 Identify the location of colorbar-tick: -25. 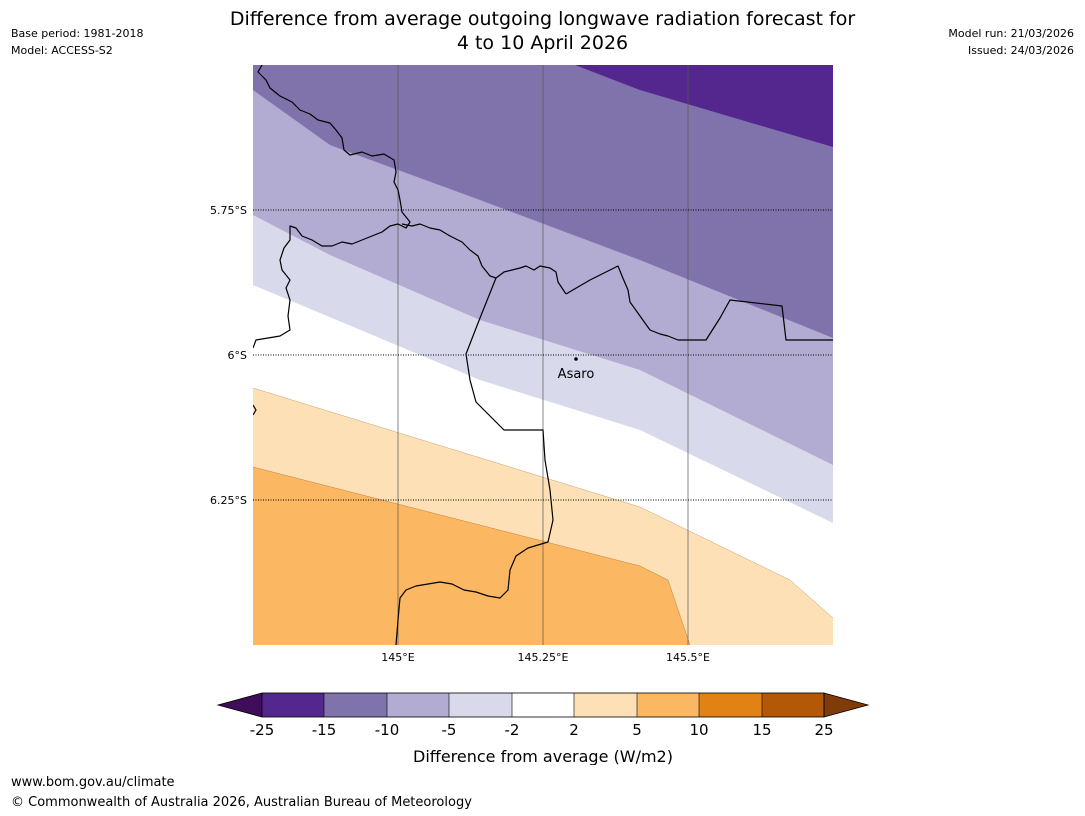
(262, 730).